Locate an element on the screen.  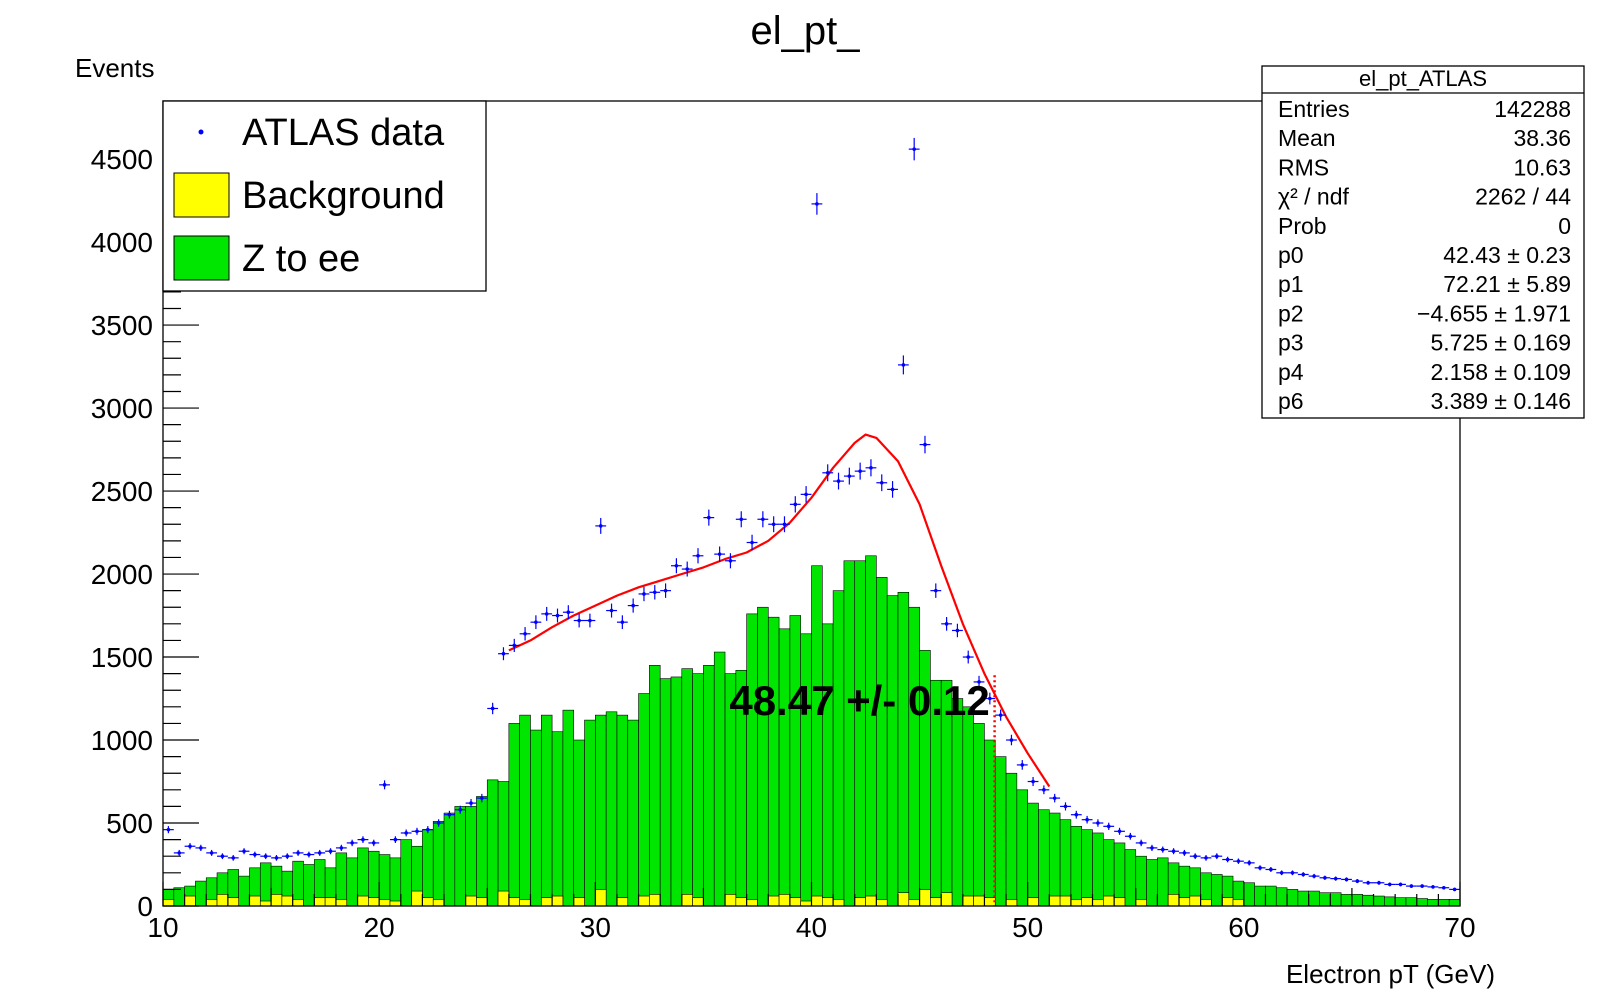
stats-label: Entries is located at coordinates (1314, 109).